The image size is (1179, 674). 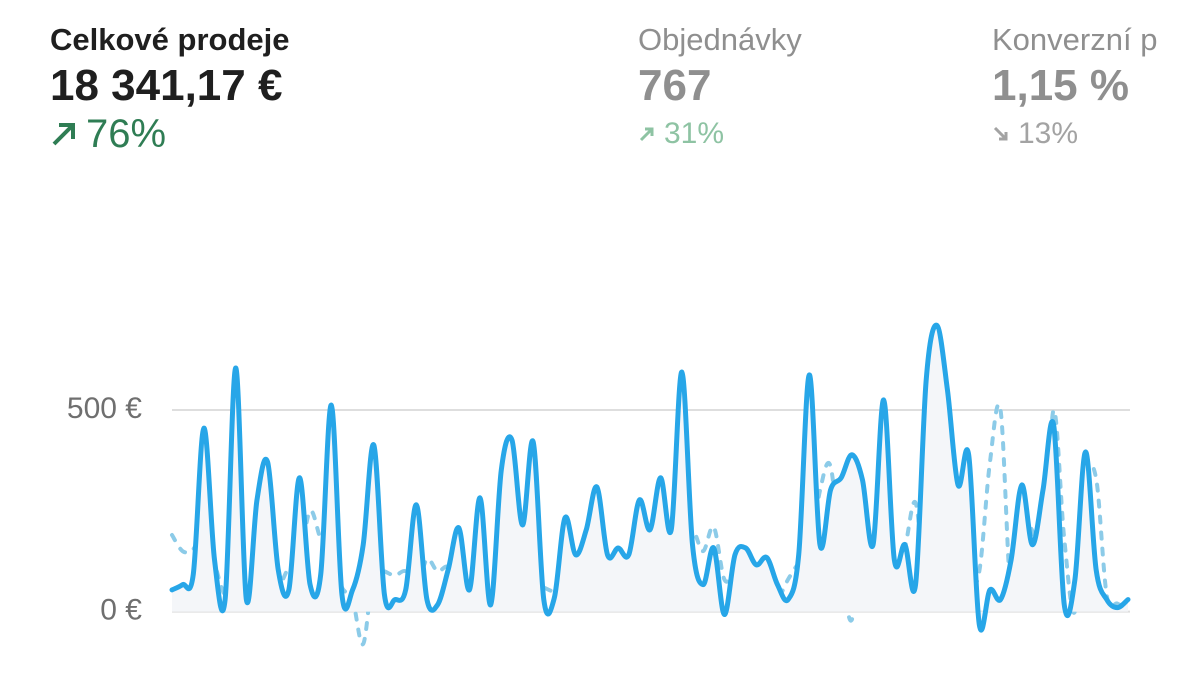 I want to click on metric: Konverzní p 1,15 % 13%, so click(x=1085, y=88).